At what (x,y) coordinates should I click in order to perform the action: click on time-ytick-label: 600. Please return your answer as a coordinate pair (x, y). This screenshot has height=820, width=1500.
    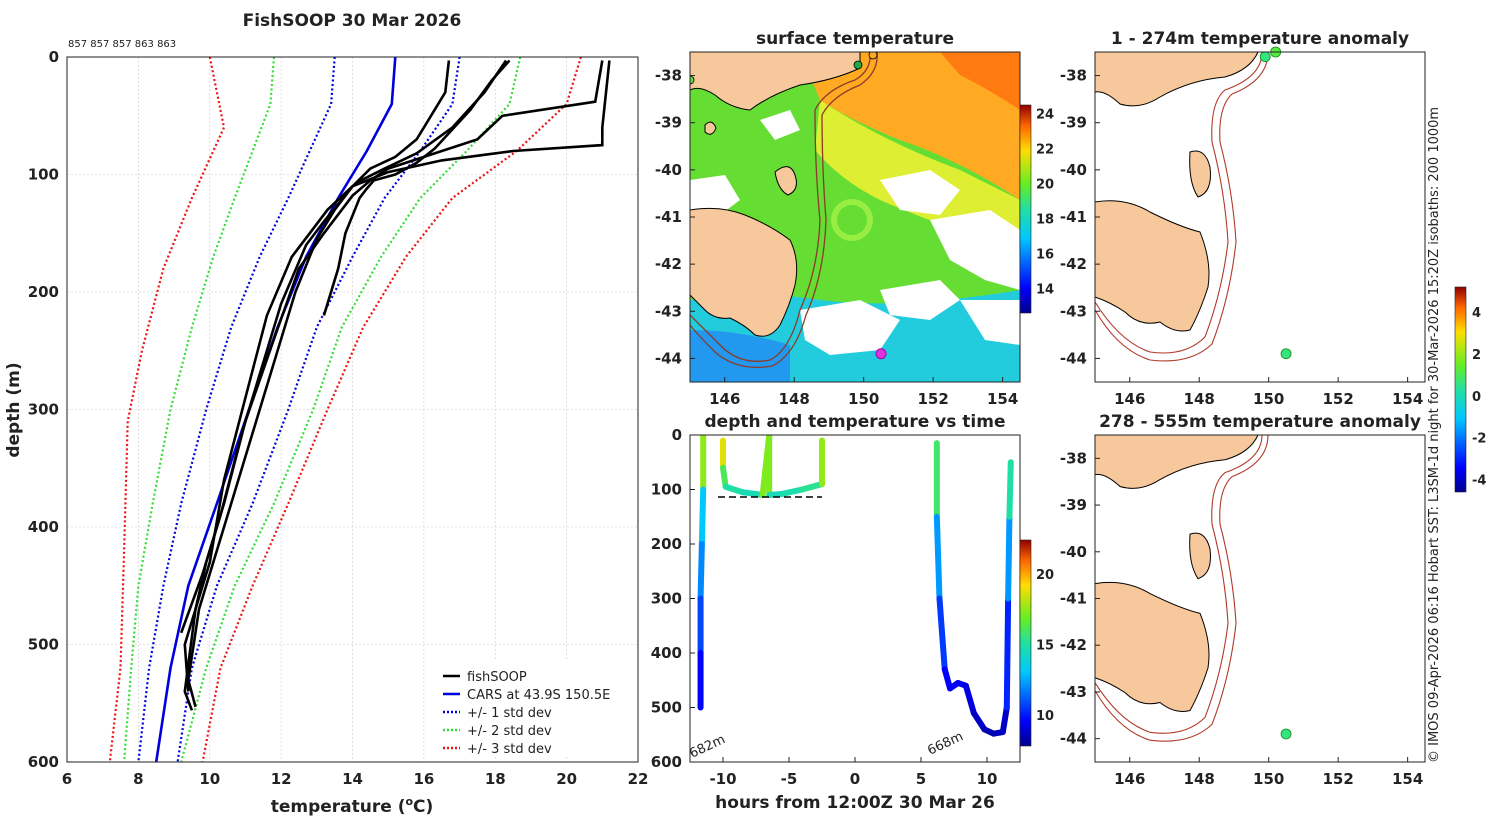
    Looking at the image, I should click on (666, 762).